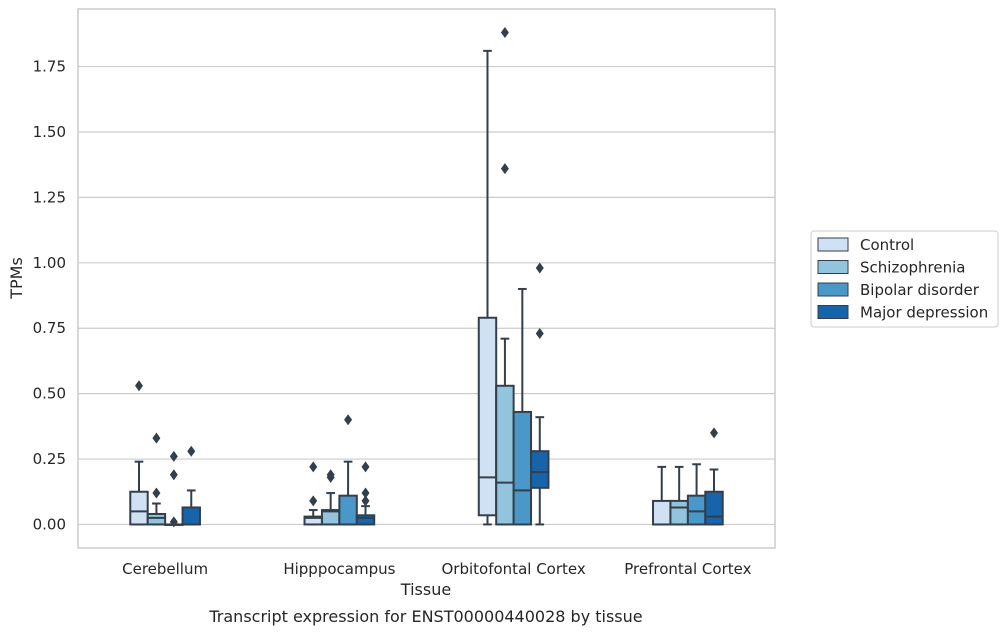  What do you see at coordinates (49, 296) in the screenshot?
I see `y-tick-labels: 0.00 0.25 0.50 0.75 1.00 1.25 1.50 1.75` at bounding box center [49, 296].